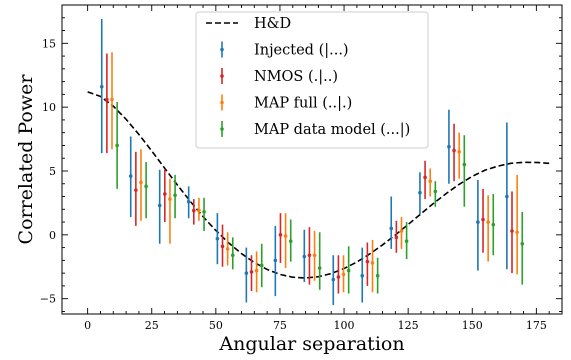 Image resolution: width=571 pixels, height=360 pixels. I want to click on y-tick-label--5: −5, so click(48, 299).